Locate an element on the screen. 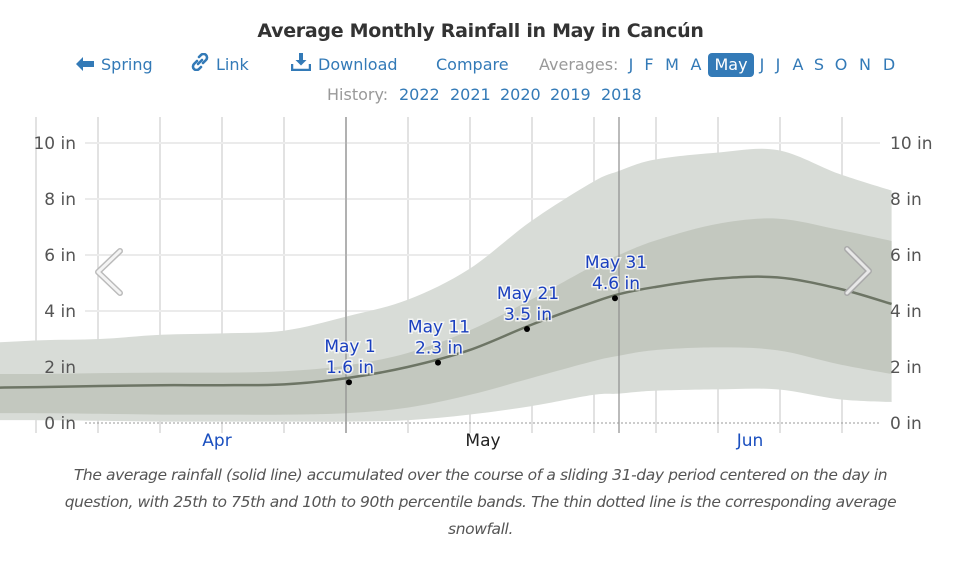 Image resolution: width=961 pixels, height=562 pixels. annotation-value-label: 4.6 in is located at coordinates (616, 284).